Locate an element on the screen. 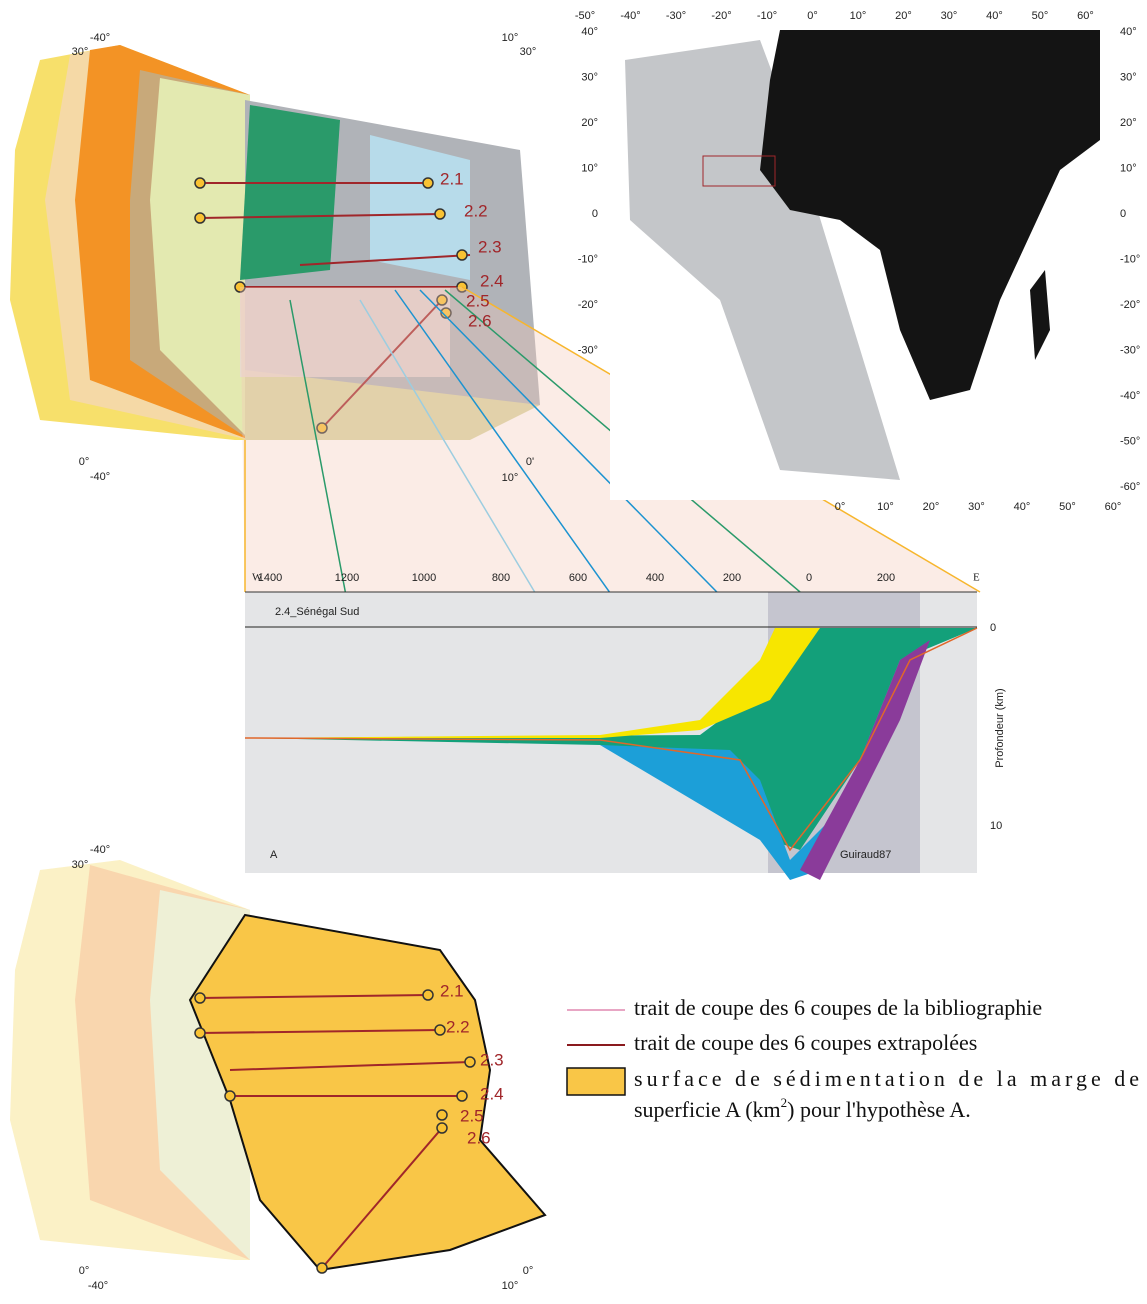 The image size is (1147, 1304). lon-label: 50° is located at coordinates (1067, 507).